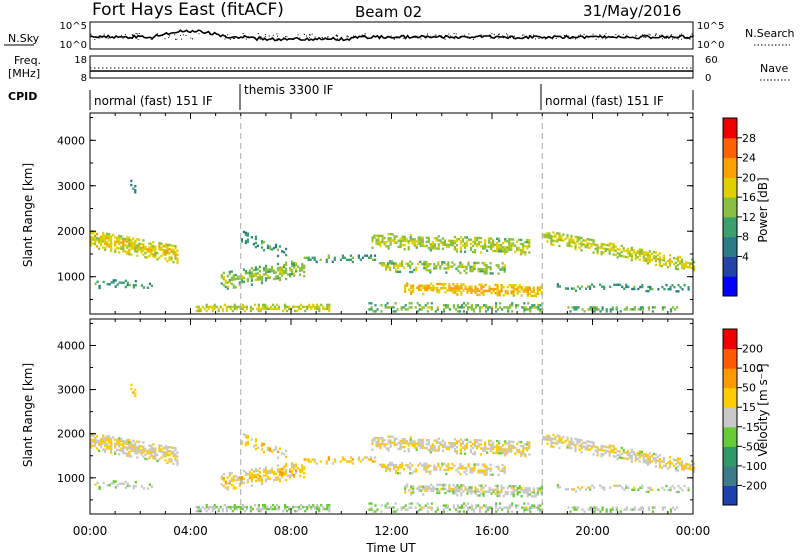  What do you see at coordinates (730, 475) in the screenshot?
I see `colorbar-cell` at bounding box center [730, 475].